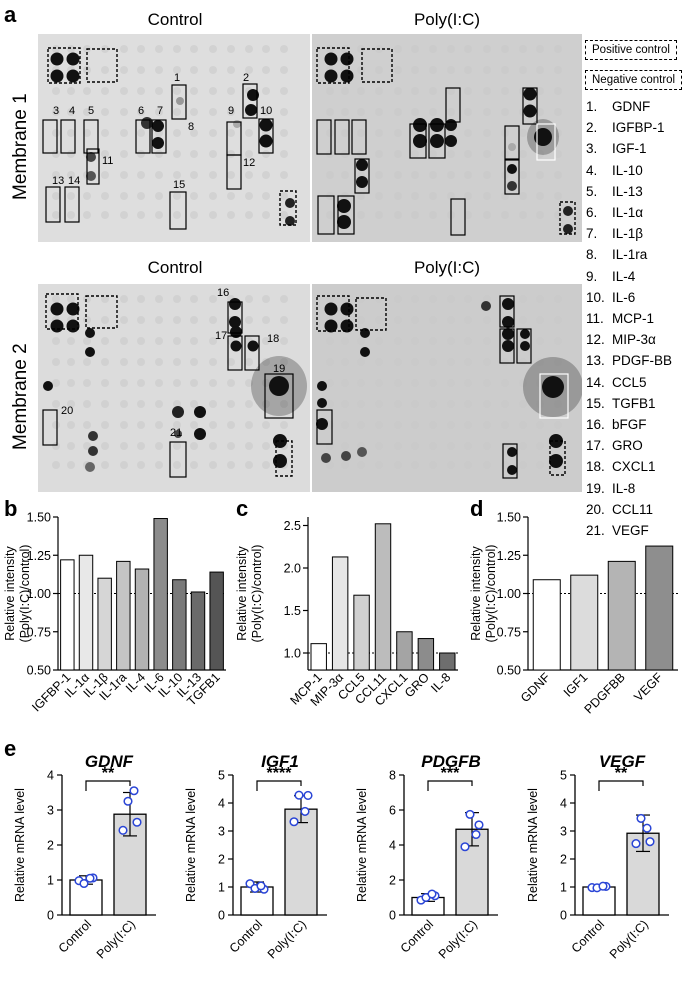 The image size is (685, 1004). Describe the element at coordinates (101, 312) in the screenshot. I see `control-box` at that location.